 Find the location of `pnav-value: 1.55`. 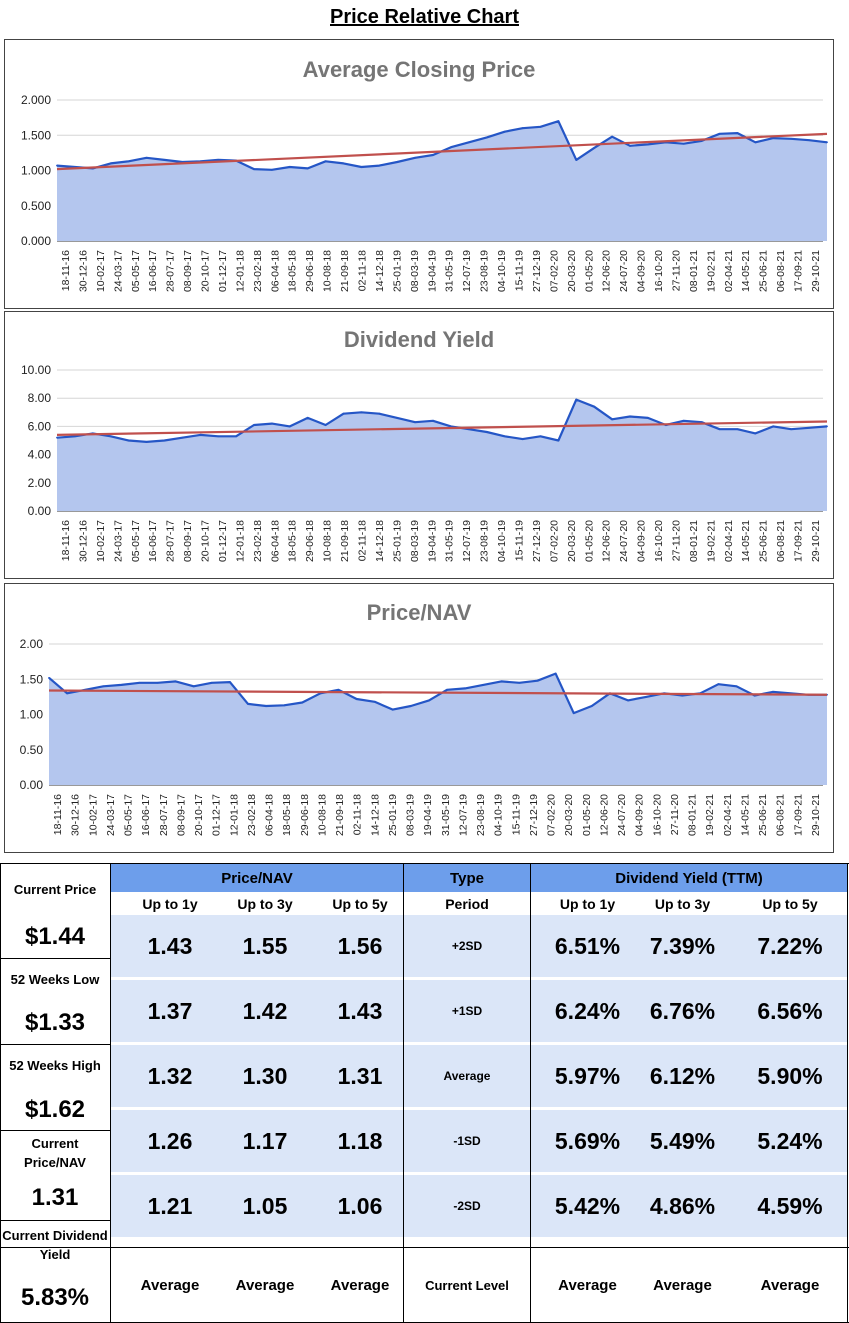

pnav-value: 1.55 is located at coordinates (265, 945).